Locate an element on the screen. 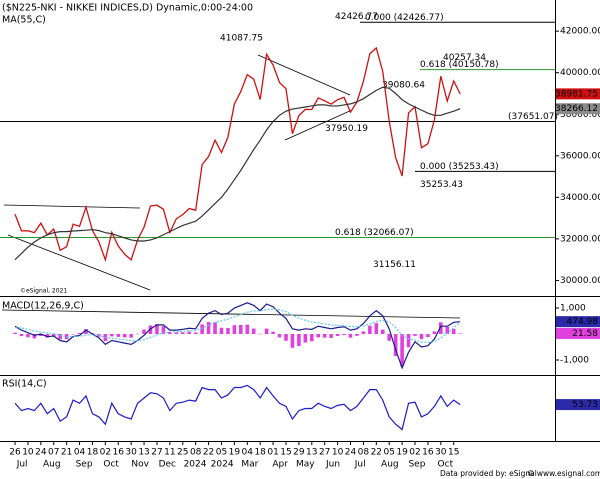  y-tick-label: 30000.00 is located at coordinates (580, 281).